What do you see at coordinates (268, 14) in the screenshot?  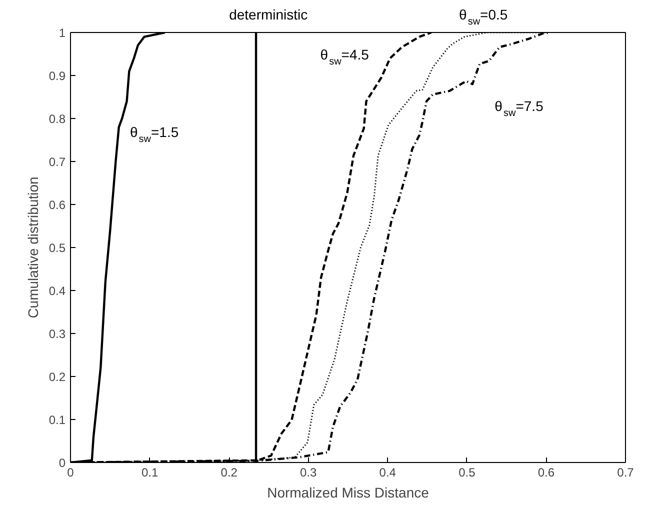 I see `text: deterministic` at bounding box center [268, 14].